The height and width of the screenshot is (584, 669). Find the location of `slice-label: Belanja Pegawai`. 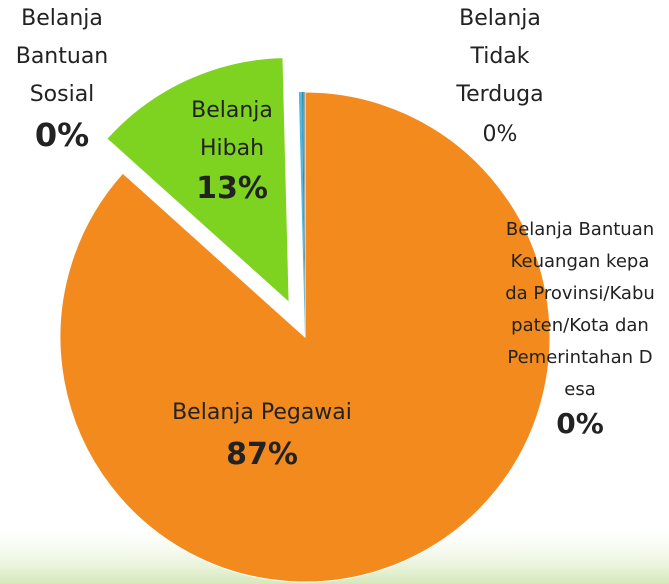

slice-label: Belanja Pegawai is located at coordinates (262, 412).